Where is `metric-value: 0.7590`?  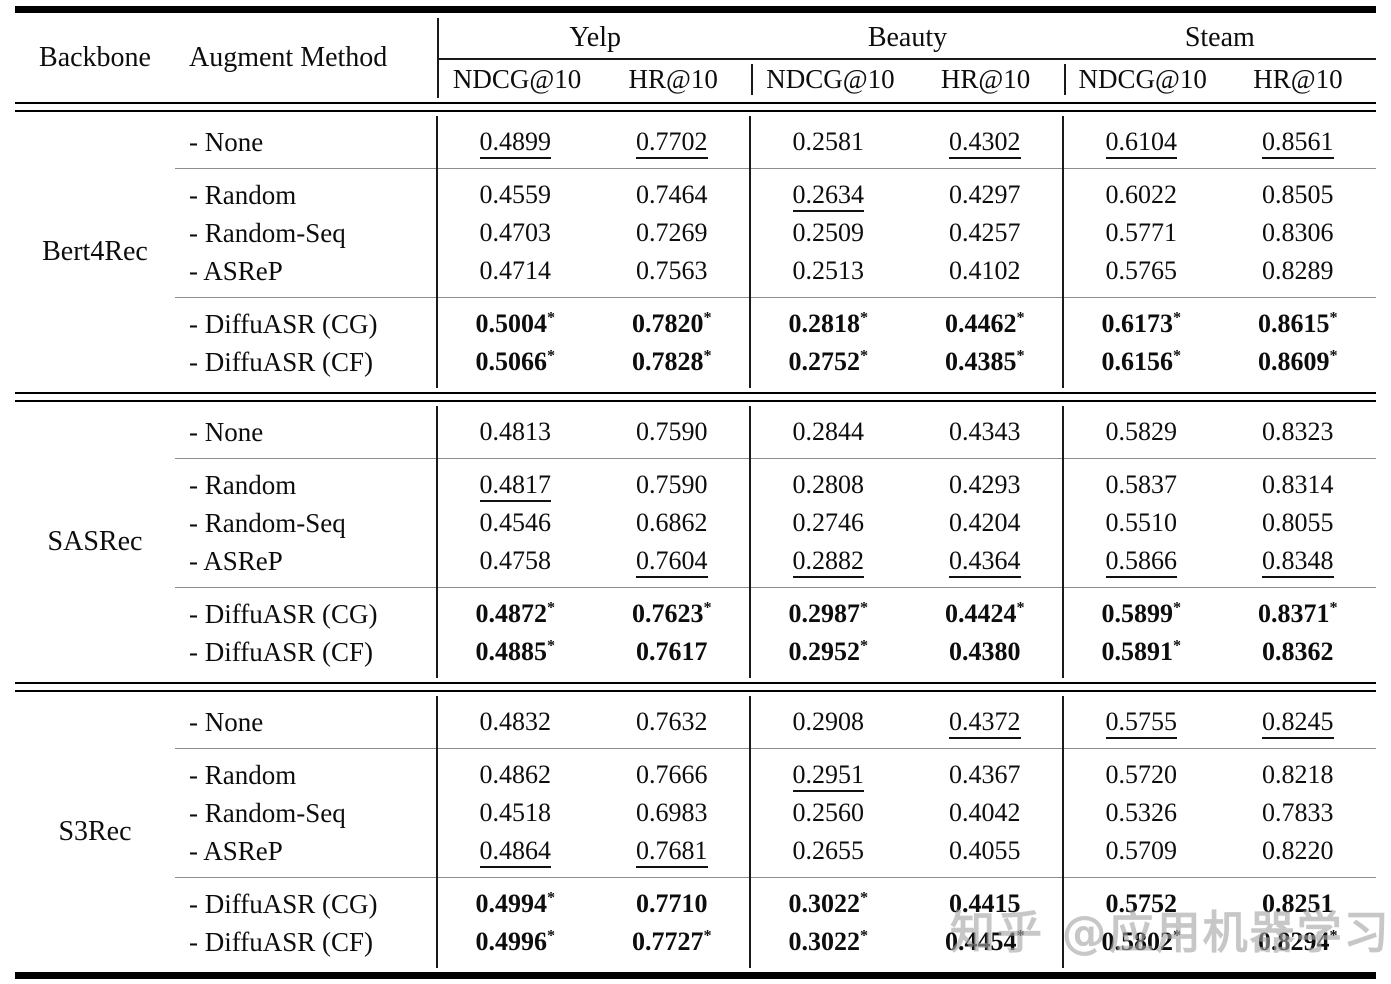 metric-value: 0.7590 is located at coordinates (672, 431).